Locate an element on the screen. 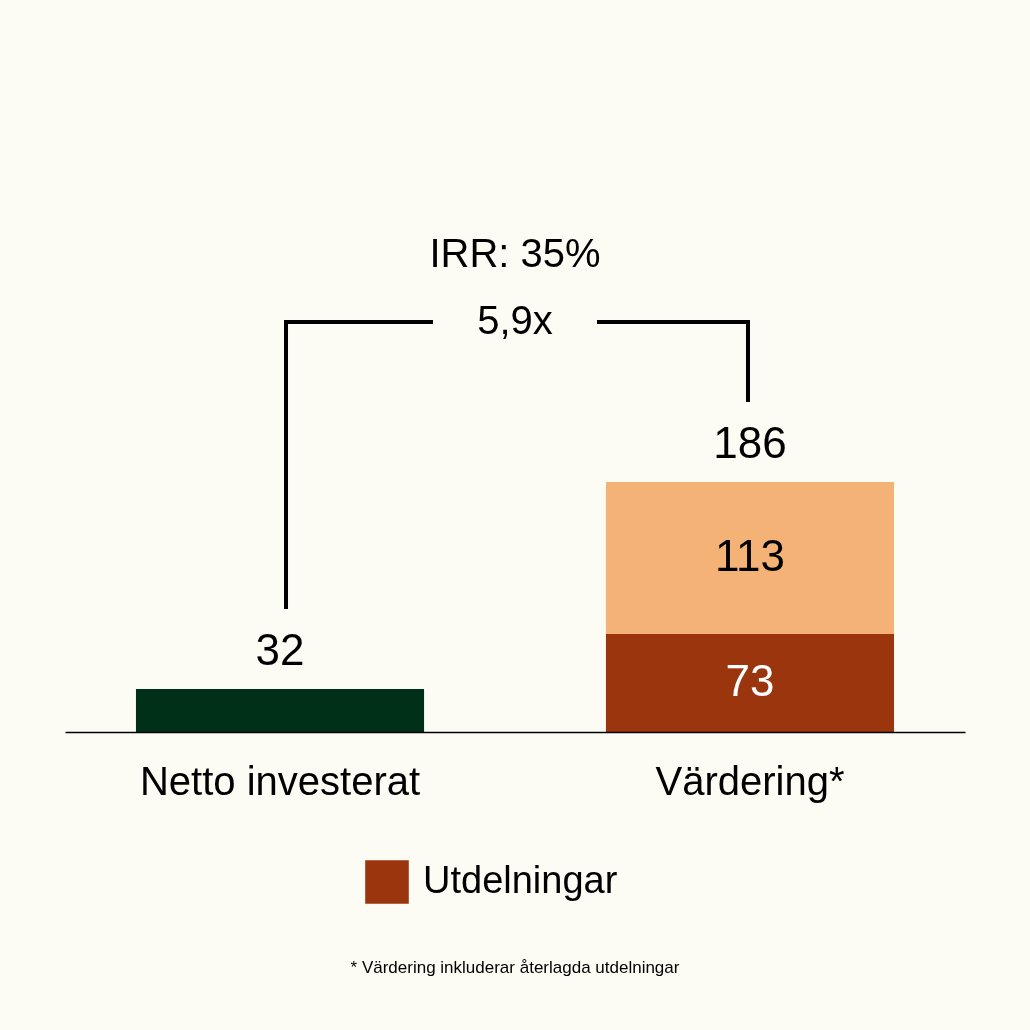 Image resolution: width=1030 pixels, height=1030 pixels. x-tick-label: Värdering* is located at coordinates (750, 780).